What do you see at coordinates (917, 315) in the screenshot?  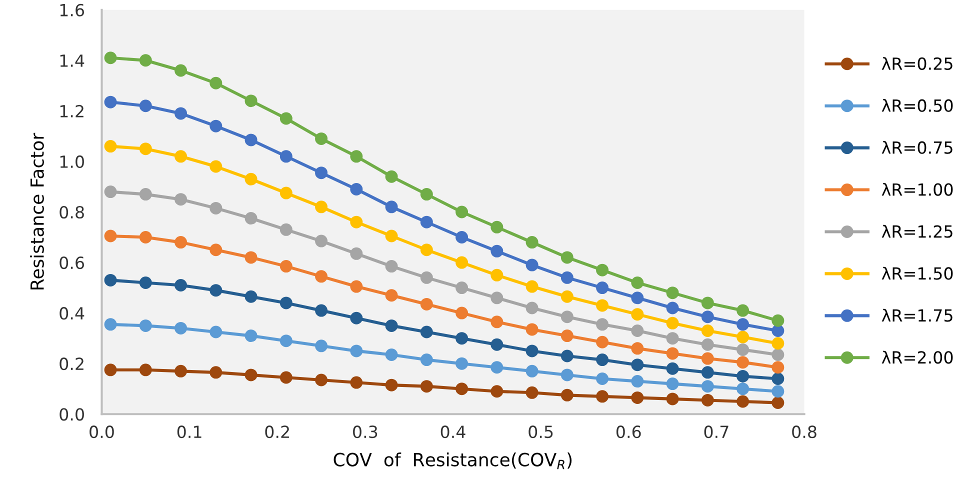 I see `legend-label: λR=1.75` at bounding box center [917, 315].